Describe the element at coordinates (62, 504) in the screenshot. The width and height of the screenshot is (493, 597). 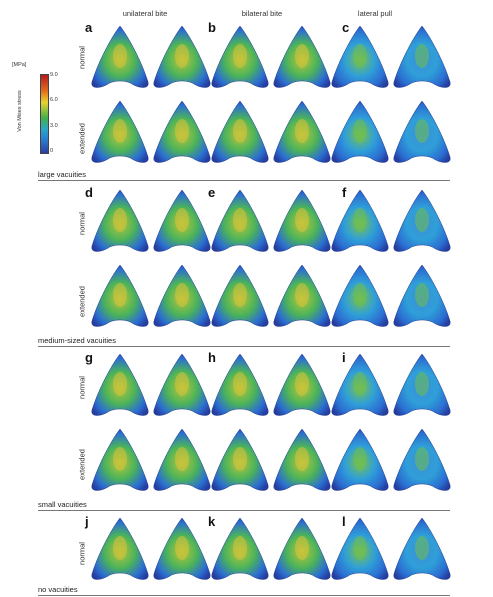
I see `group-label-small: small vacuities` at that location.